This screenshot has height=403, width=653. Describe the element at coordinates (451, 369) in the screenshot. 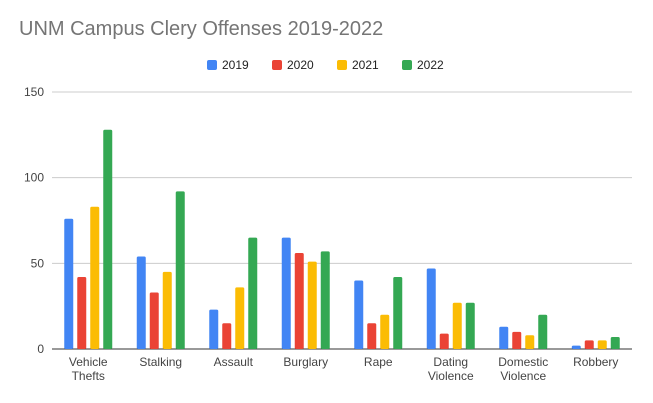

I see `x-tick-label: Dating Violence` at that location.